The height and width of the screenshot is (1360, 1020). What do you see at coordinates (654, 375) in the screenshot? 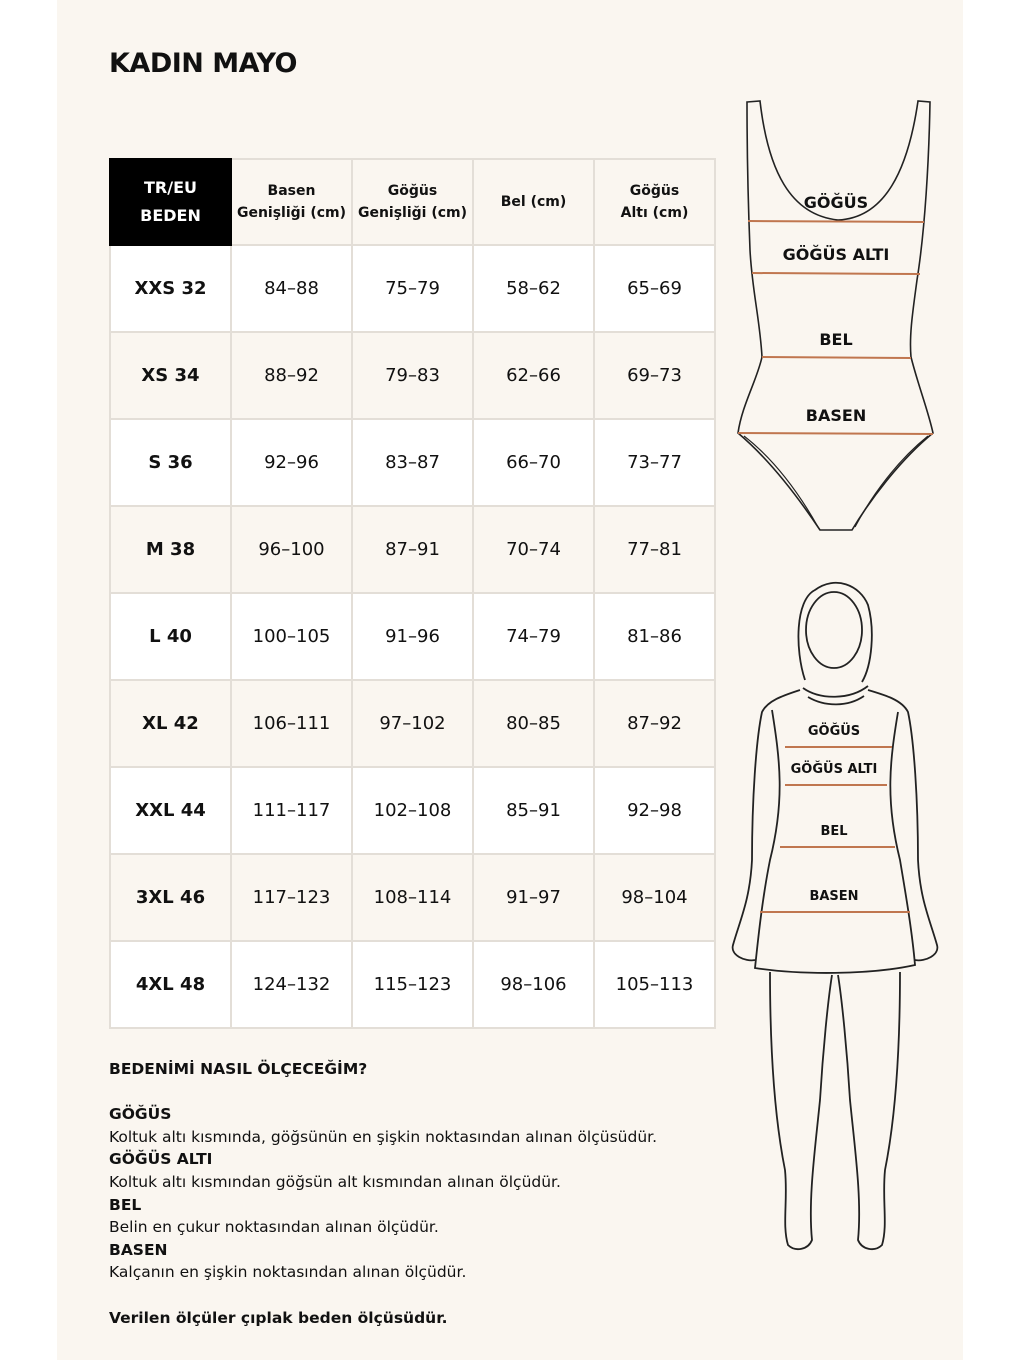
I see `measurement-cell: 69–73` at bounding box center [654, 375].